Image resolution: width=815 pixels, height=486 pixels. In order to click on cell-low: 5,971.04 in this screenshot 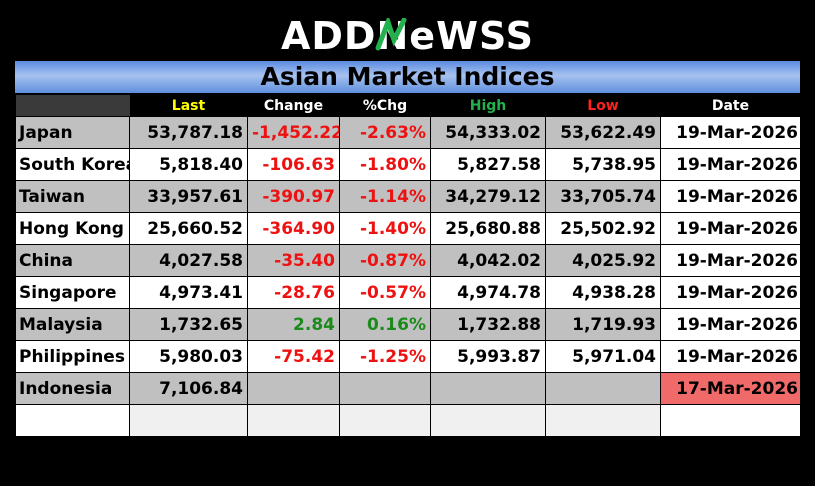, I will do `click(603, 356)`.